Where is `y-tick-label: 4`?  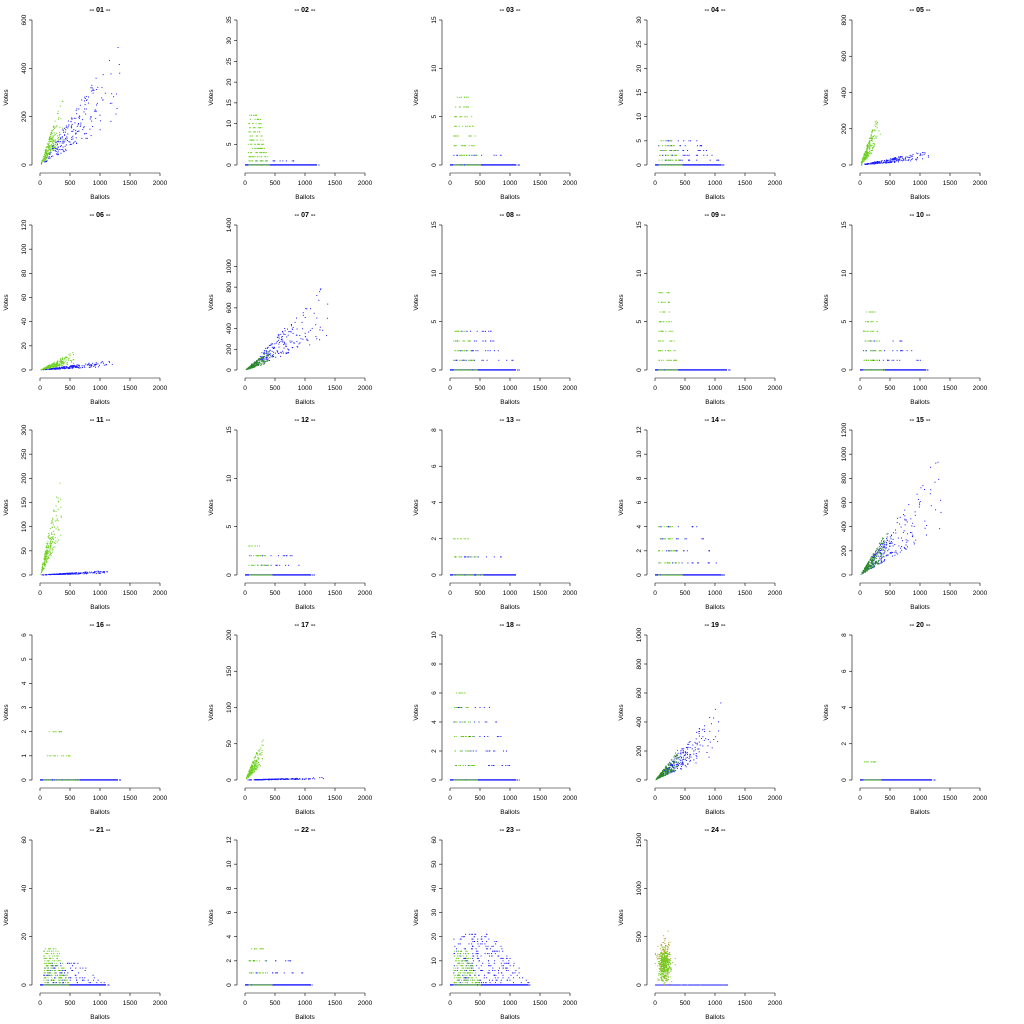 y-tick-label: 4 is located at coordinates (434, 502).